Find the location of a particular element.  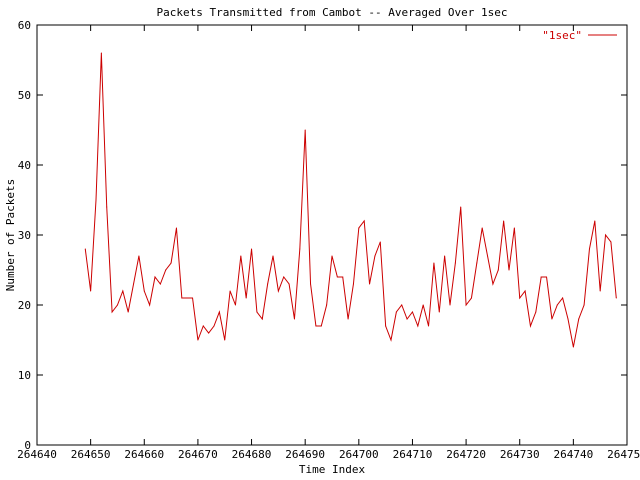

x-tick-label: 264710 is located at coordinates (413, 454).